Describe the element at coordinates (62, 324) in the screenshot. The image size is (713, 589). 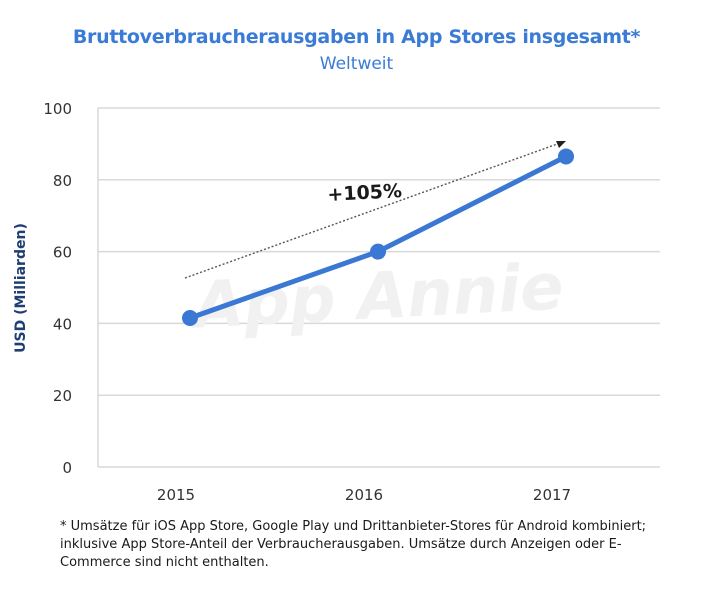
I see `y-tick-label: 40` at that location.